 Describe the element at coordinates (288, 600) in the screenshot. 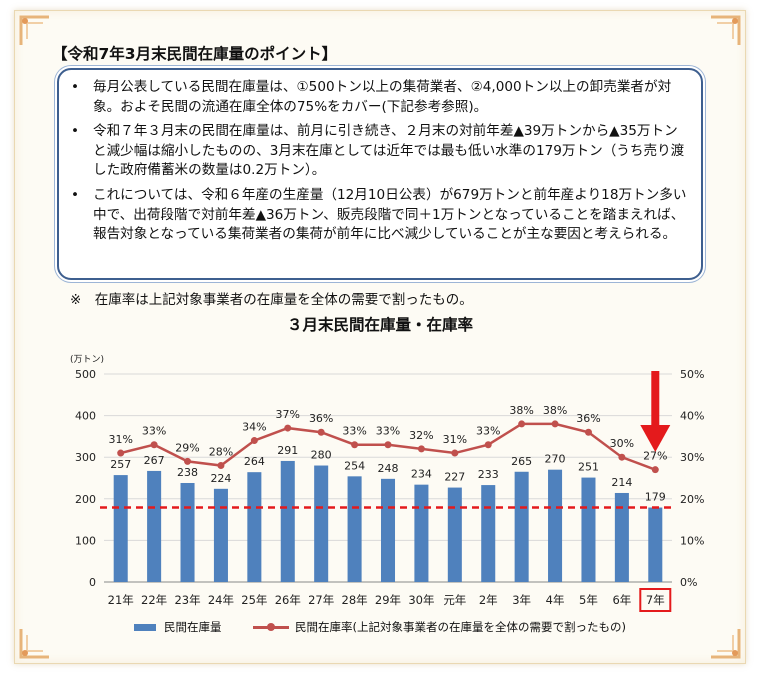

I see `x-axis-tick-label: 26年` at that location.